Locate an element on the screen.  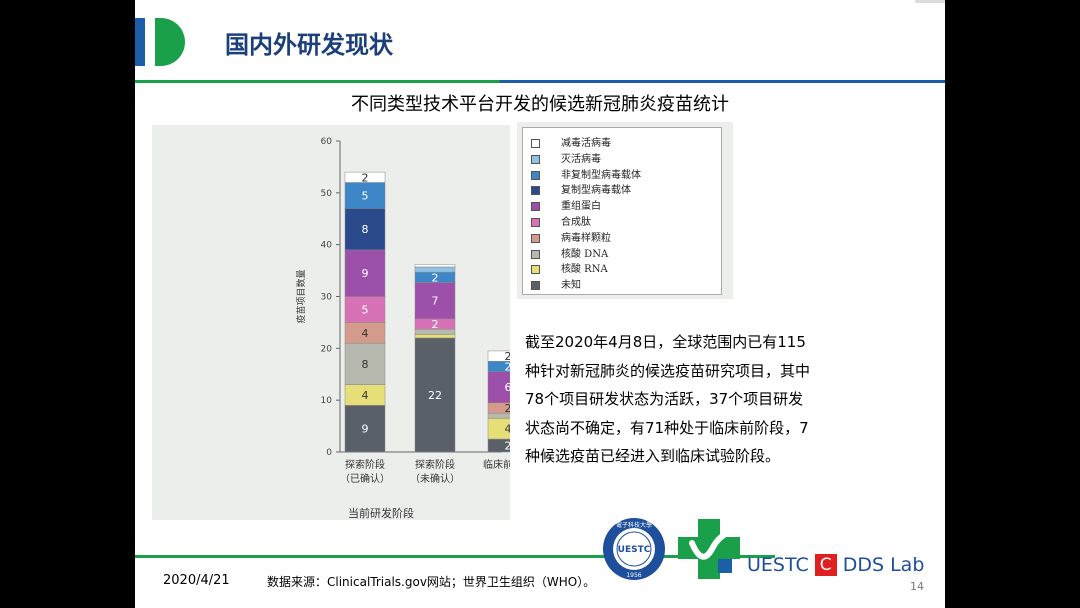
bar-segment-label: 6 is located at coordinates (508, 387).